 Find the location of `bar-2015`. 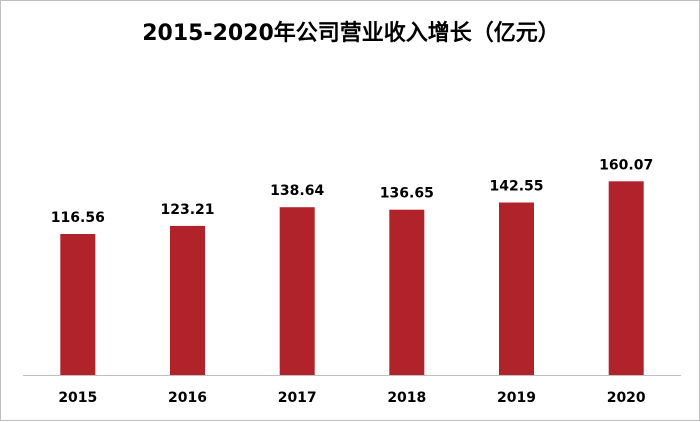

bar-2015 is located at coordinates (78, 304).